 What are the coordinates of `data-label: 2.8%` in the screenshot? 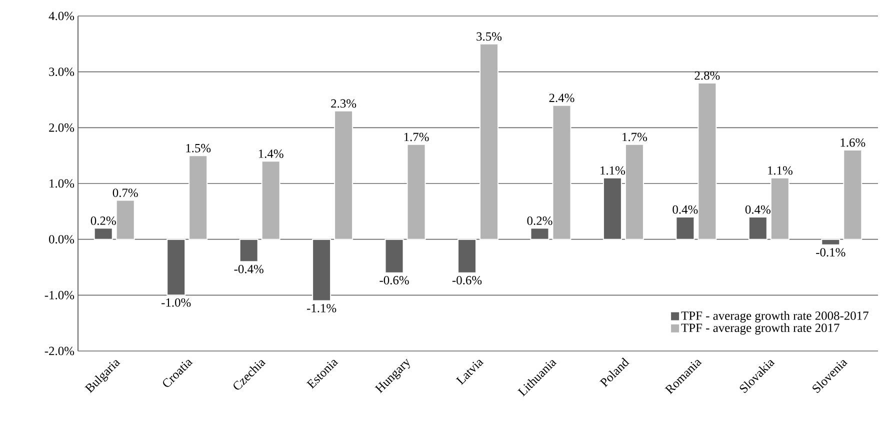 It's located at (707, 75).